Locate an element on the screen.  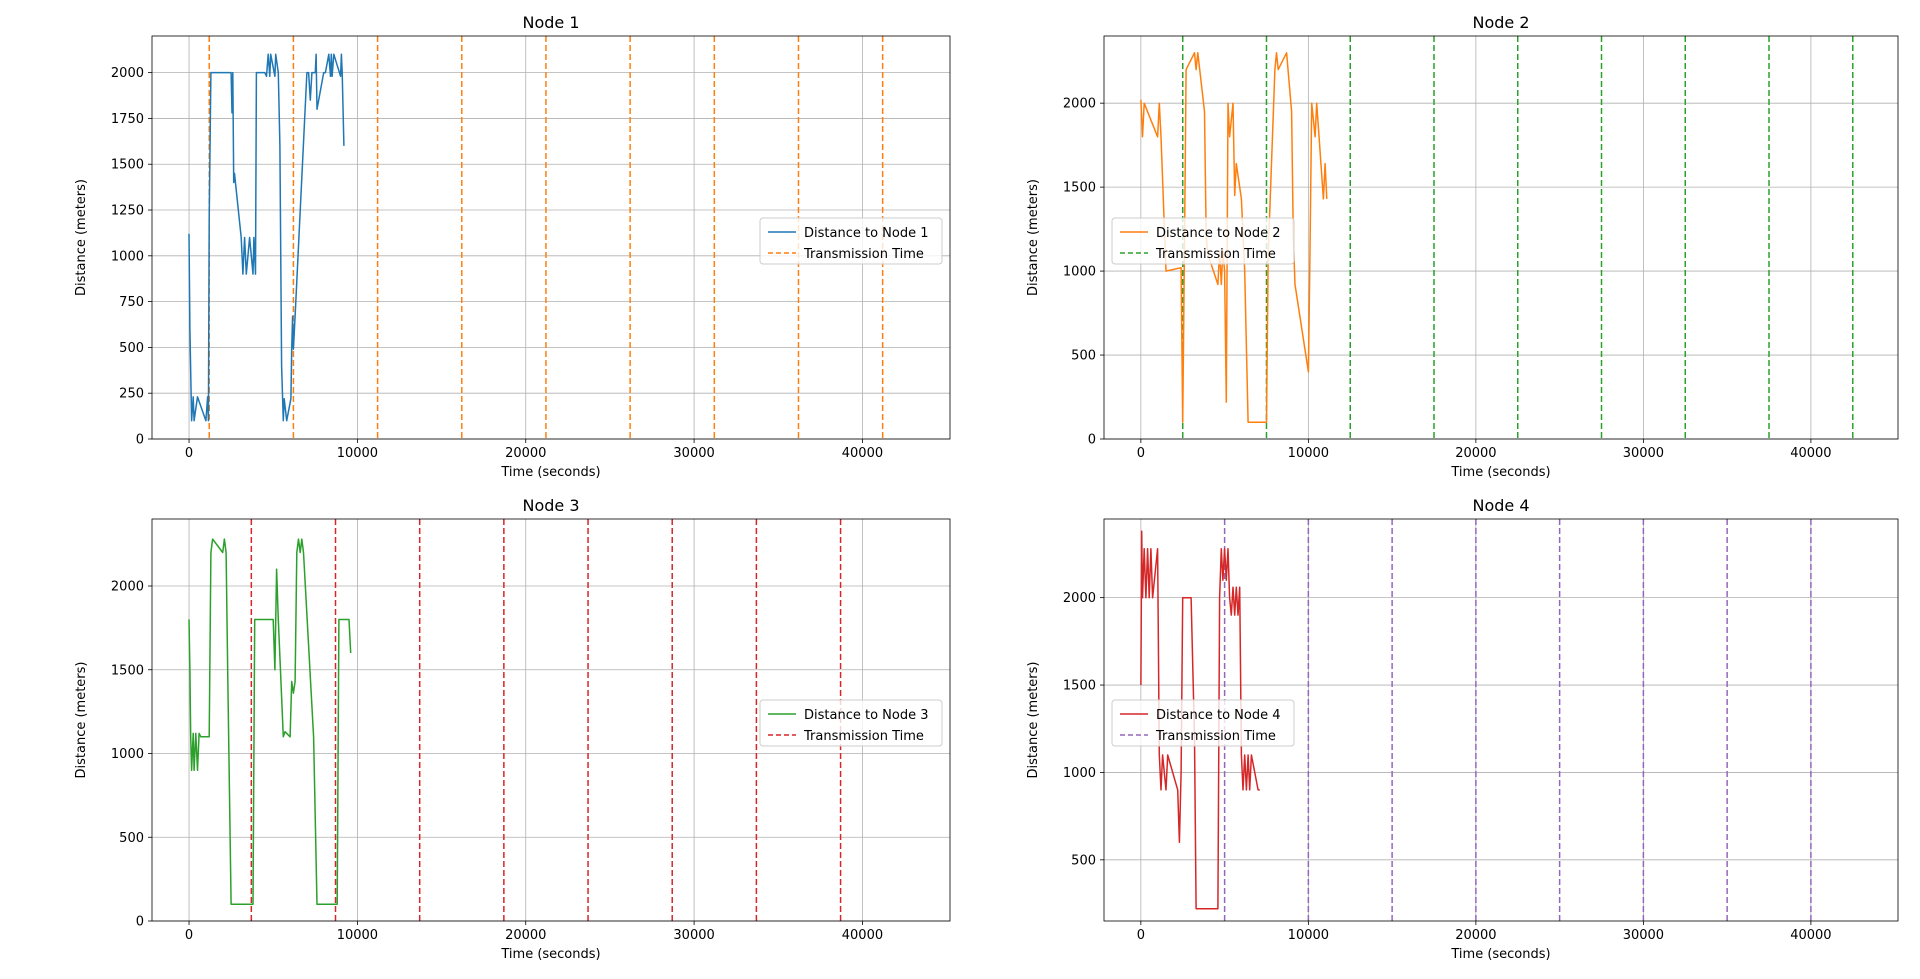
legend-label-series: Distance to Node 1 is located at coordinates (866, 233).